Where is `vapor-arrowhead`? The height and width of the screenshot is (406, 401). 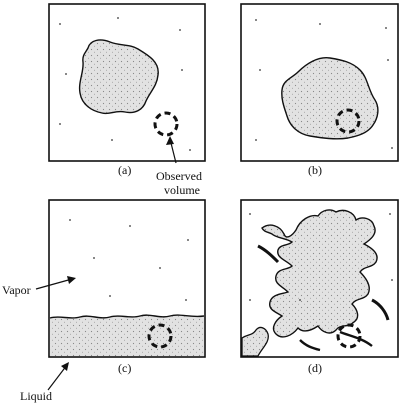 vapor-arrowhead is located at coordinates (71, 280).